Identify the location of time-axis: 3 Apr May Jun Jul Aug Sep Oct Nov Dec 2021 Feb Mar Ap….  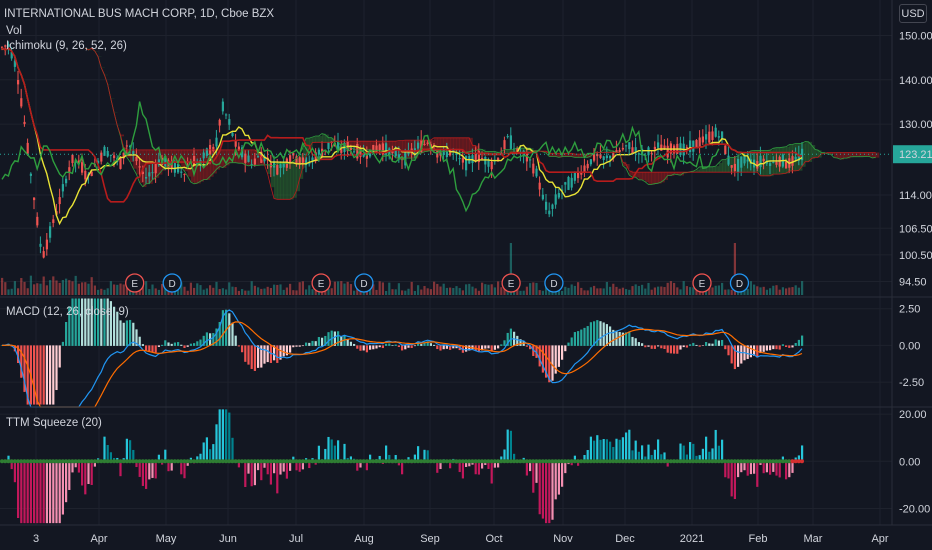
(461, 539).